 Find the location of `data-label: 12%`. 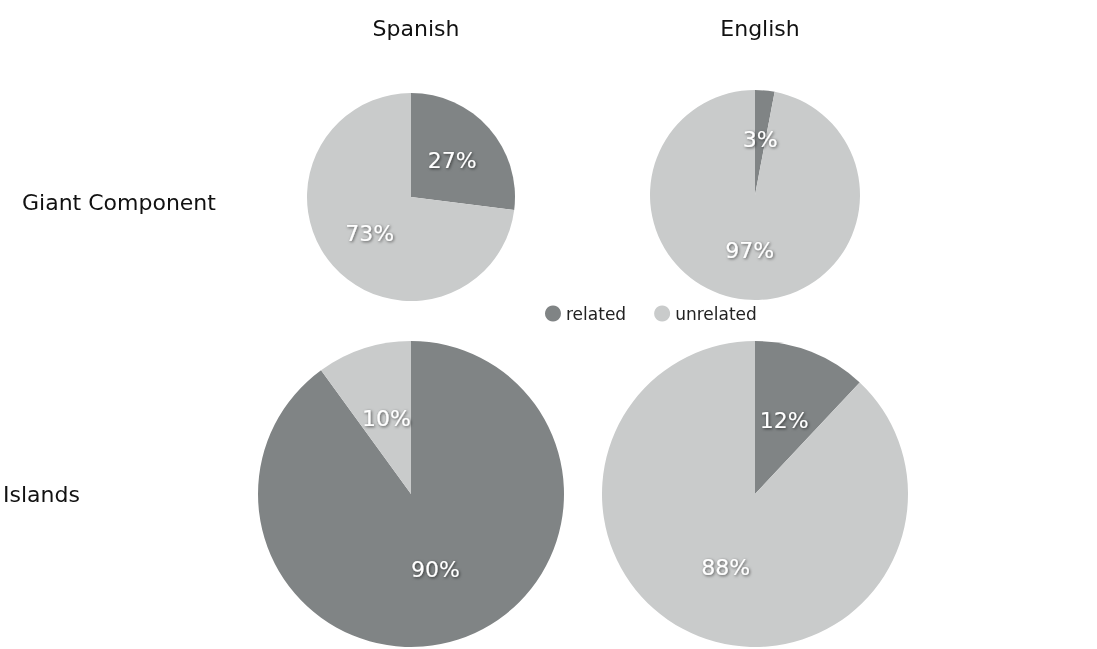

data-label: 12% is located at coordinates (784, 420).